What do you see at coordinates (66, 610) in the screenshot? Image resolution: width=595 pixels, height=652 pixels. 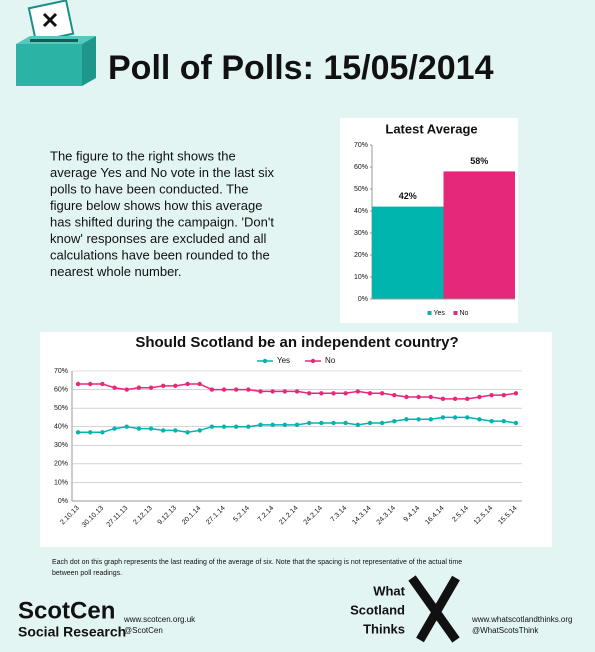 I see `scotcen-logo: ScotCen` at bounding box center [66, 610].